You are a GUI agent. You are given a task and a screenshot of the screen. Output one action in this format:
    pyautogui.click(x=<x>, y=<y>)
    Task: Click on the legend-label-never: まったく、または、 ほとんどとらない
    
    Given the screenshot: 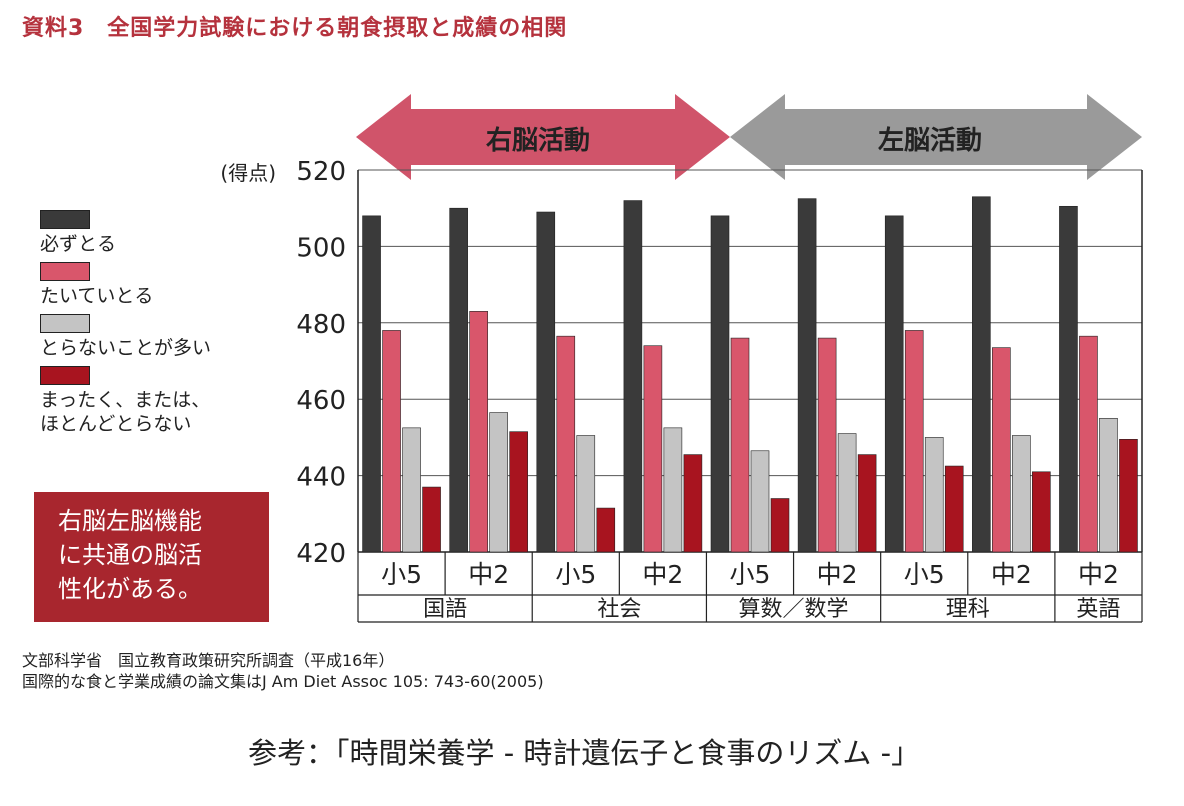 What is the action you would take?
    pyautogui.click(x=125, y=412)
    